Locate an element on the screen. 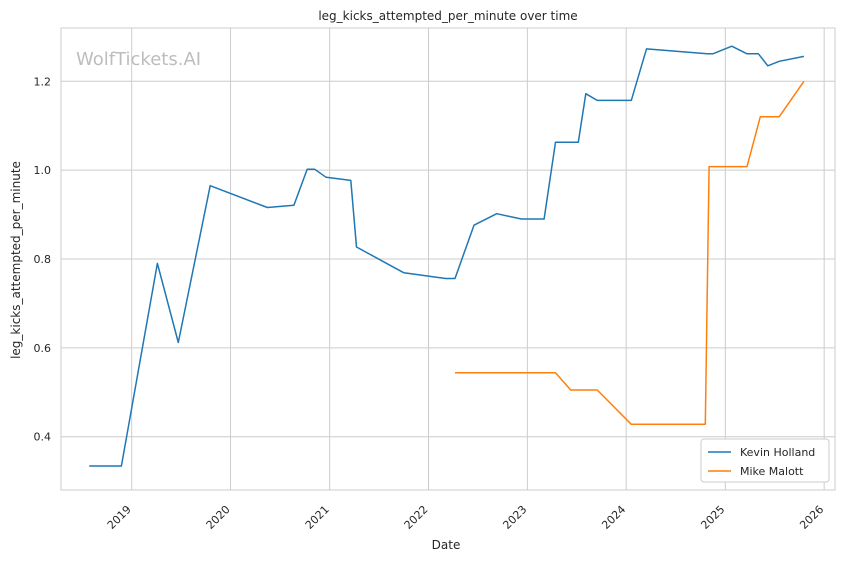 The image size is (845, 561). y-tick-label: 1.0 is located at coordinates (43, 170).